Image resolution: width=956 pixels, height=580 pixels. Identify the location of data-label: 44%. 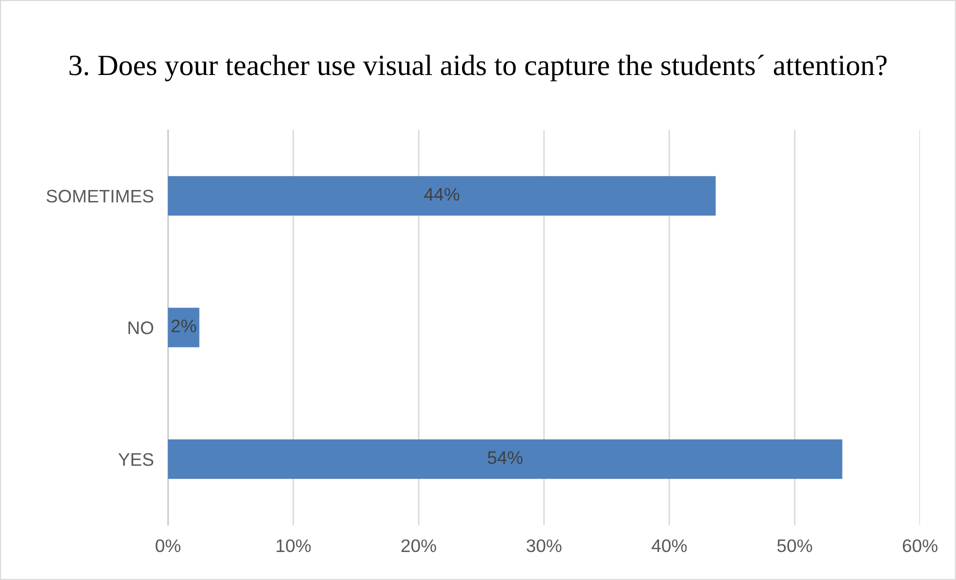
(442, 194).